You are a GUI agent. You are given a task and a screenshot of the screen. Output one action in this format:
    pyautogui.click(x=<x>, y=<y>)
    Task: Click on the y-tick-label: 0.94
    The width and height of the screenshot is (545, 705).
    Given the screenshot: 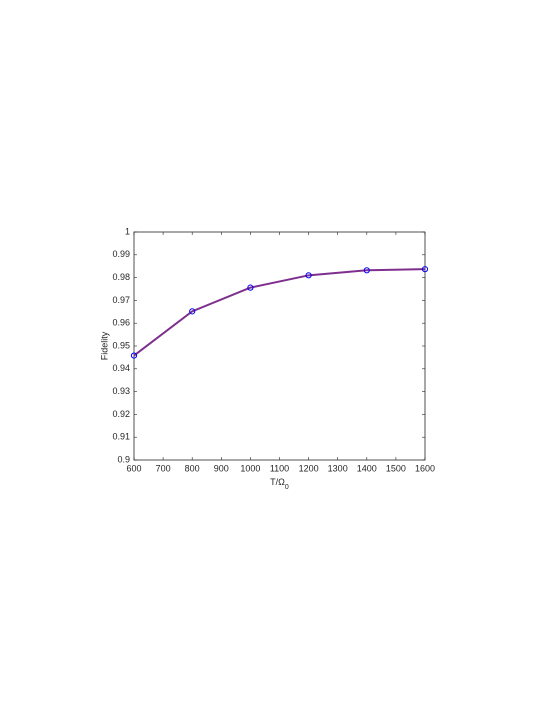 What is the action you would take?
    pyautogui.click(x=121, y=368)
    